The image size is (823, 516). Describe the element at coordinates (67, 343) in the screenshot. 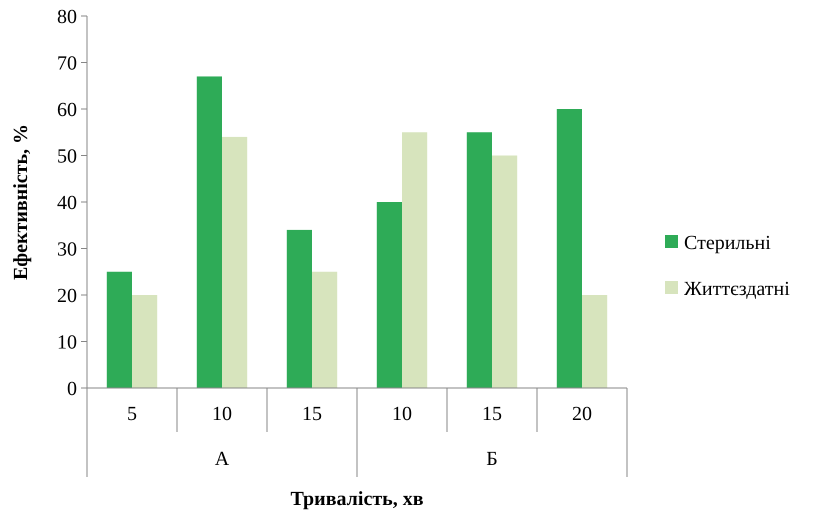

I see `y-tick-label: 10` at that location.